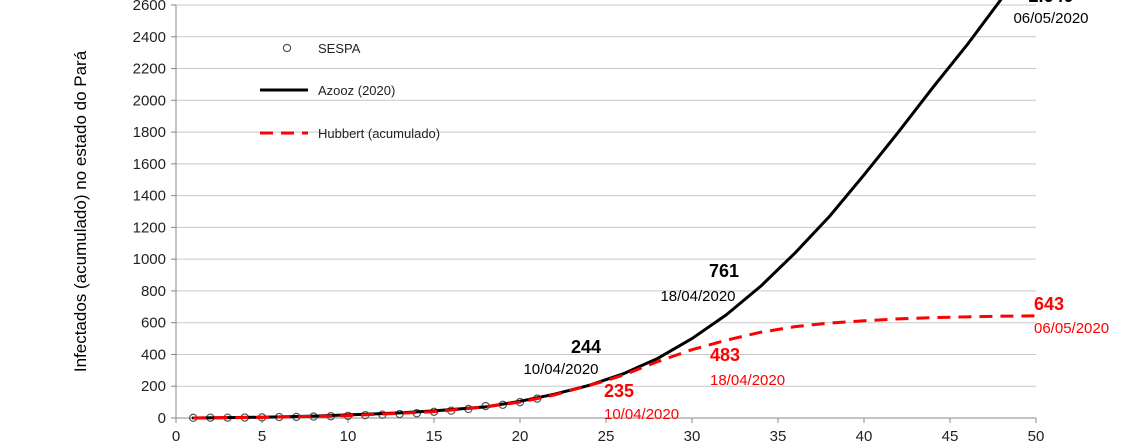 The image size is (1140, 445). Describe the element at coordinates (149, 259) in the screenshot. I see `y-tick-label: 1000` at that location.